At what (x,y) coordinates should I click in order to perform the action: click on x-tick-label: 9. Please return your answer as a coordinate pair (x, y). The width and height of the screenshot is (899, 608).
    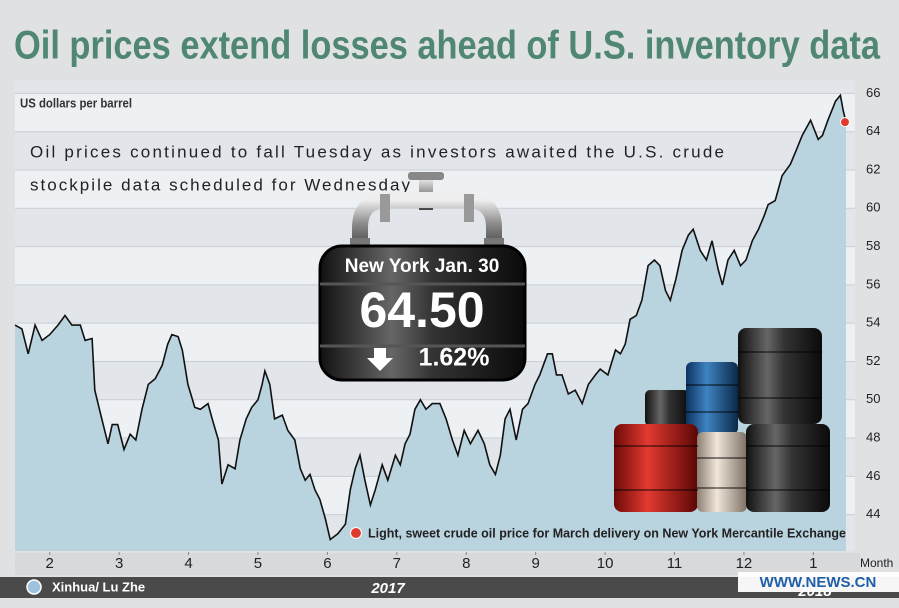
    Looking at the image, I should click on (535, 563).